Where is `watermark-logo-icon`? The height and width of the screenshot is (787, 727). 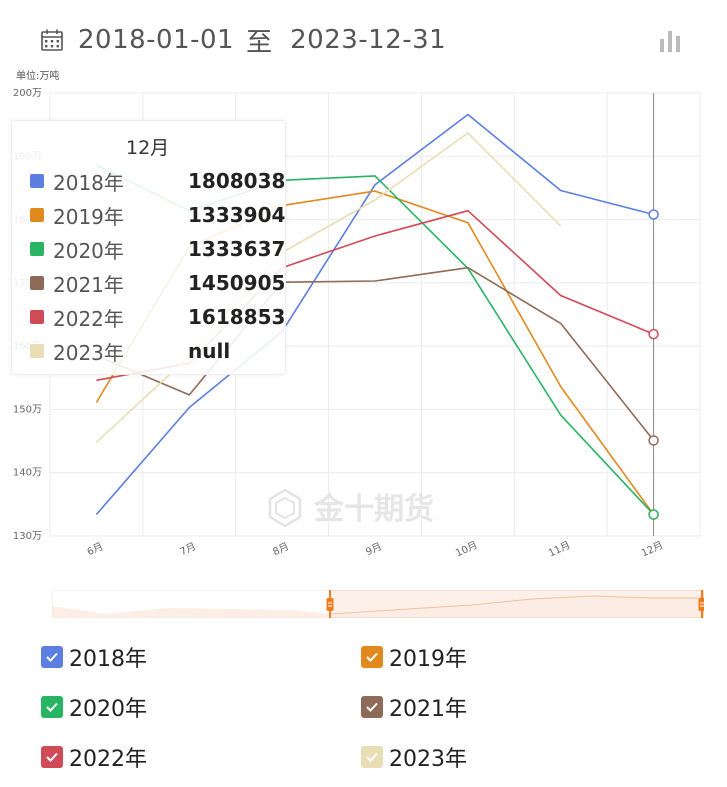
watermark-logo-icon is located at coordinates (285, 508).